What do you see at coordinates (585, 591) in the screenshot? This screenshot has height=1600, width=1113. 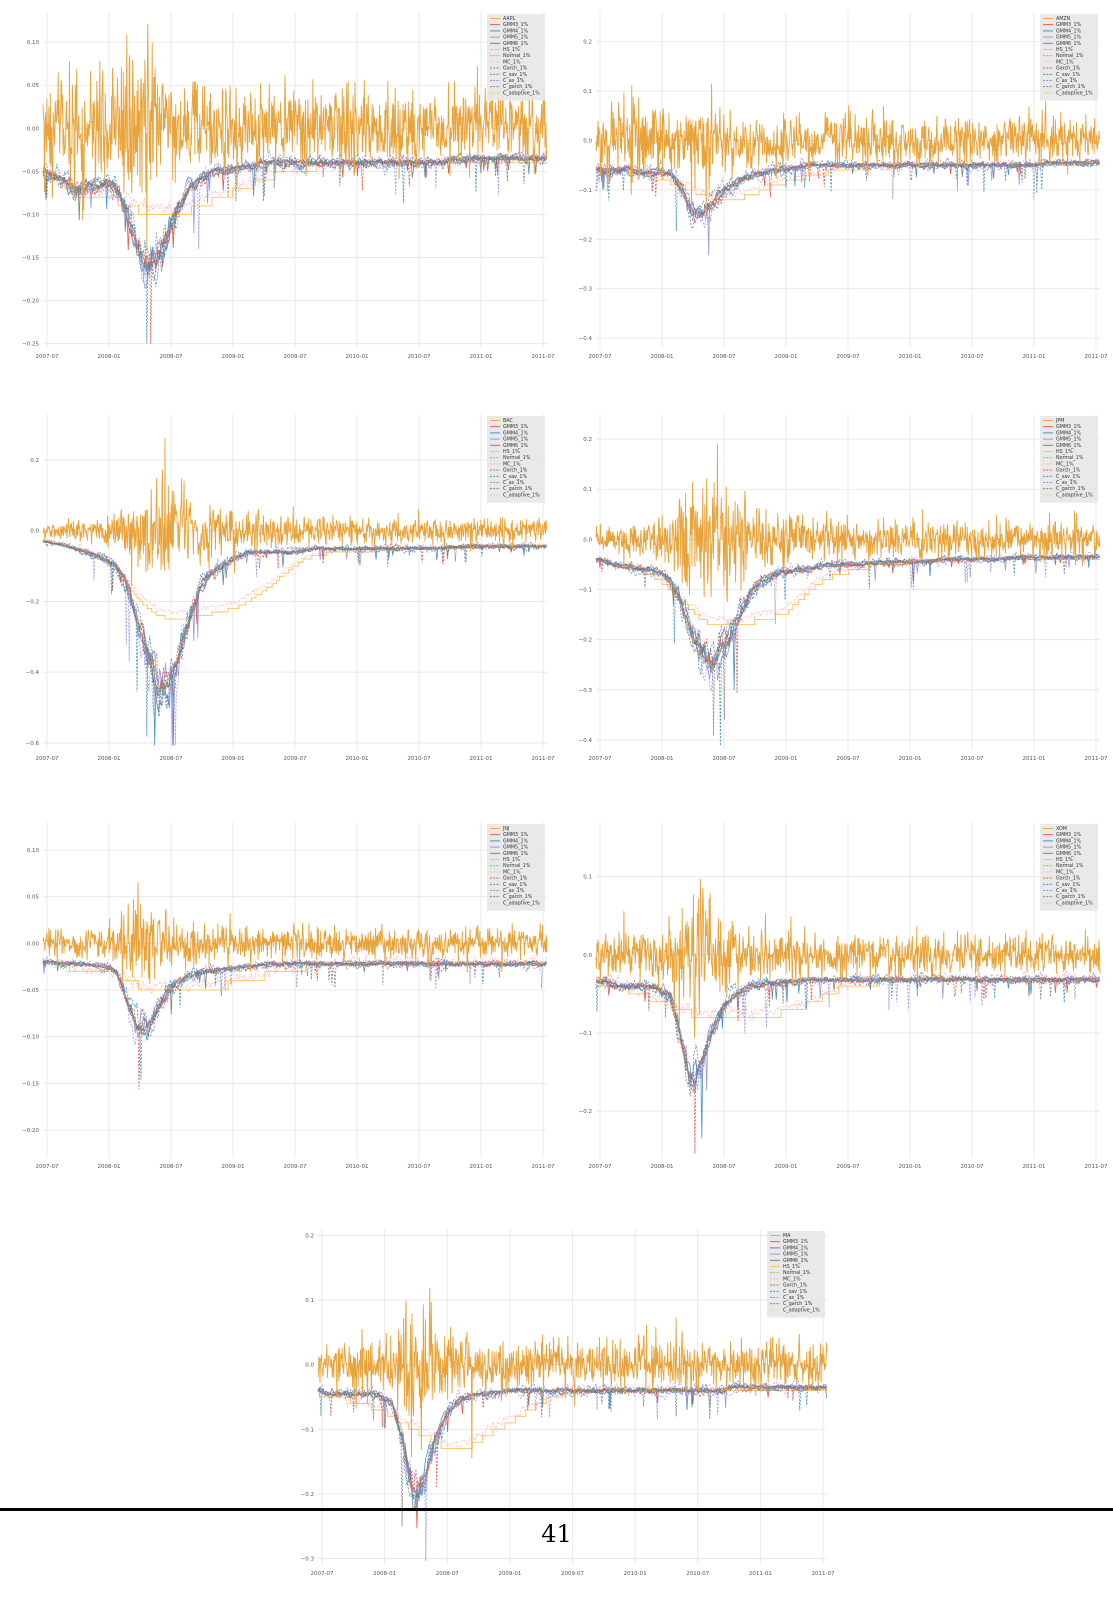 I see `y-tick-label: −0.1` at bounding box center [585, 591].